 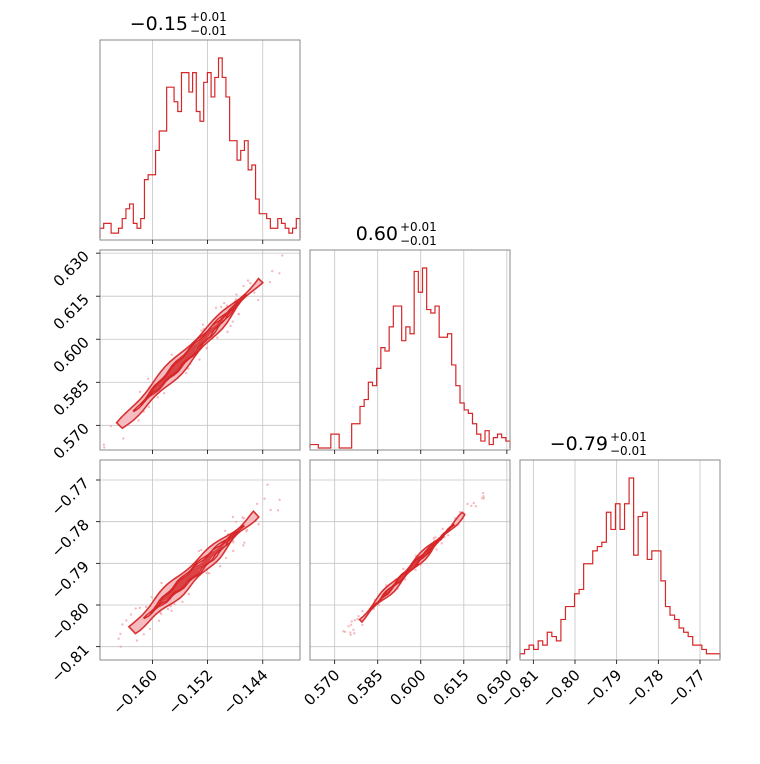 What do you see at coordinates (71, 397) in the screenshot?
I see `y-tick-label: 0.585` at bounding box center [71, 397].